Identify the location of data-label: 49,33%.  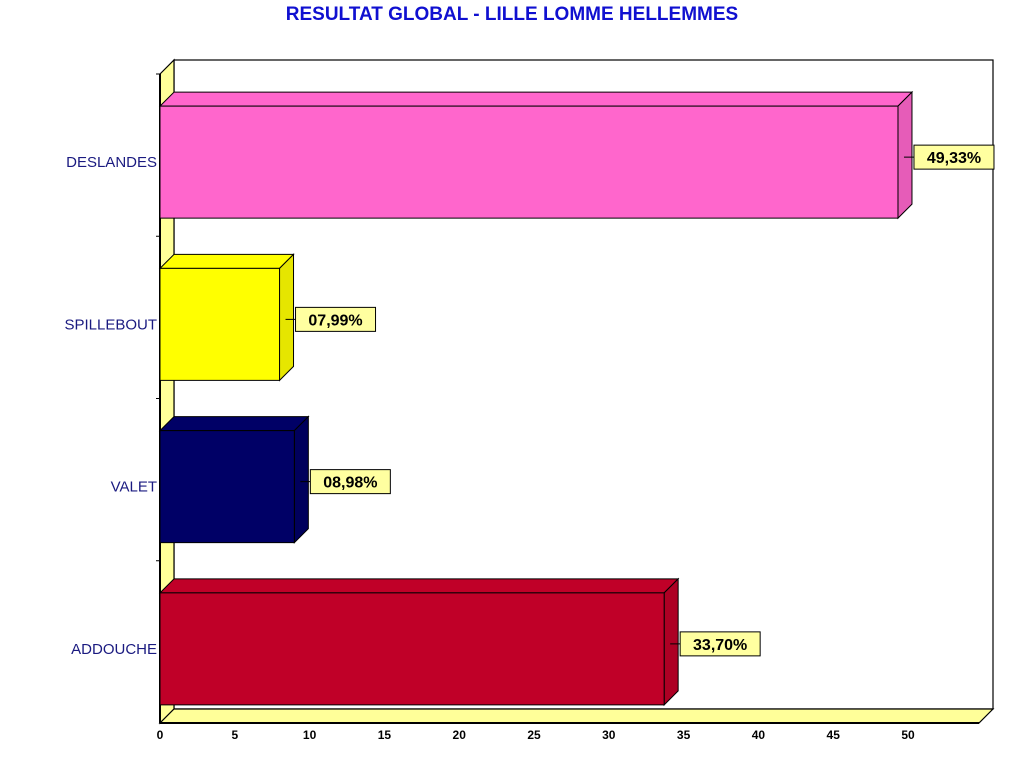
(954, 158).